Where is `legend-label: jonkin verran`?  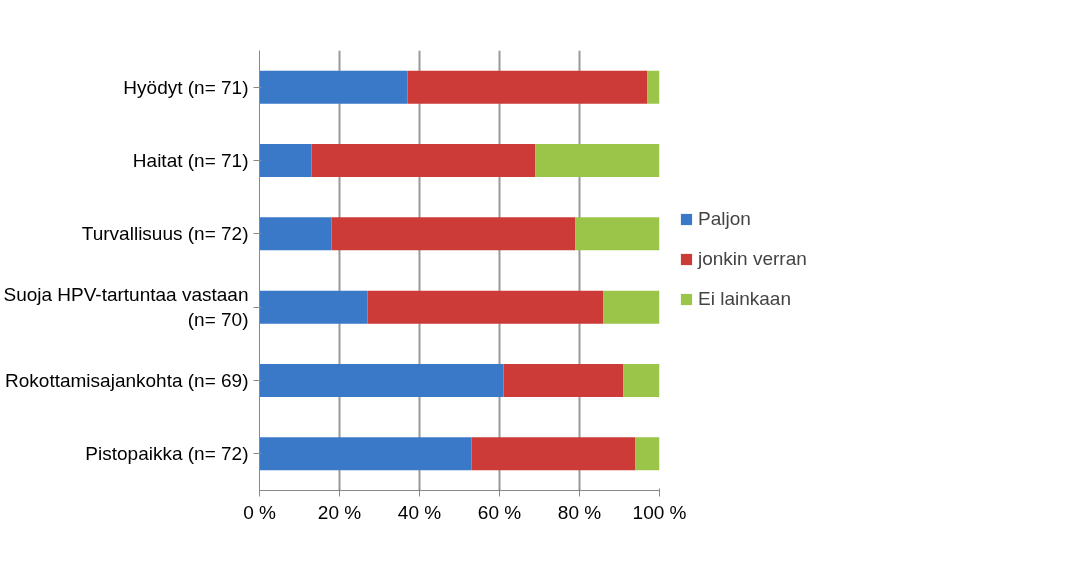 legend-label: jonkin verran is located at coordinates (752, 259).